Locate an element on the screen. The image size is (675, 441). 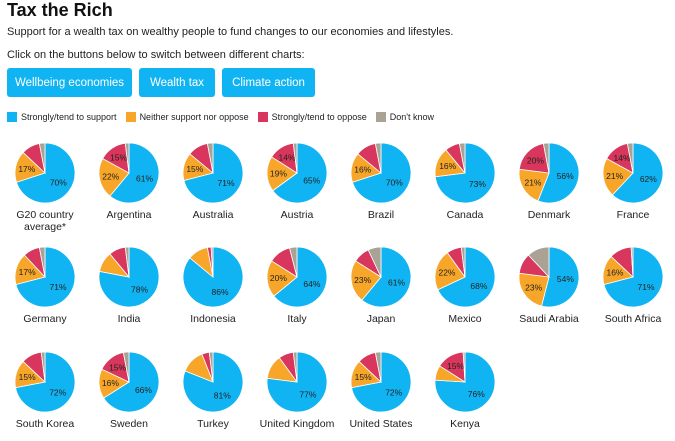
pie-country-label: Italy is located at coordinates (297, 319).